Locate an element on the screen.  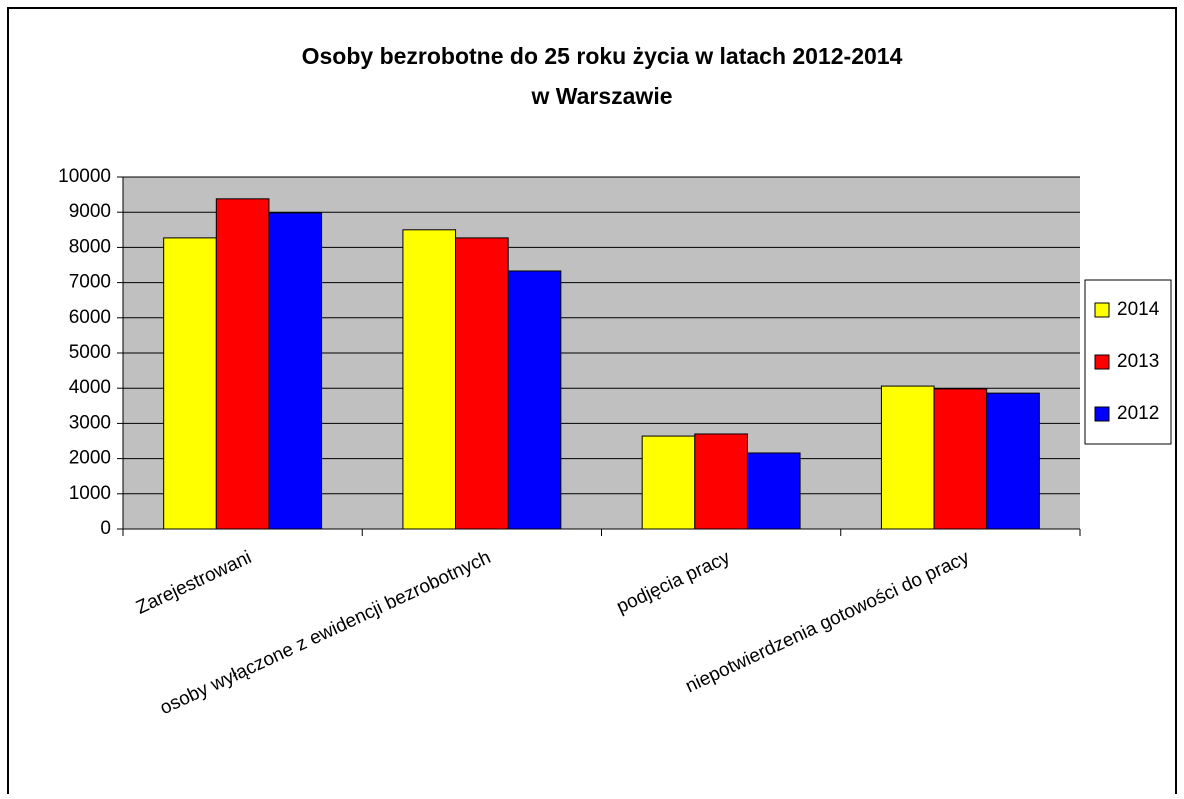
legend-label: 2012 is located at coordinates (1138, 413).